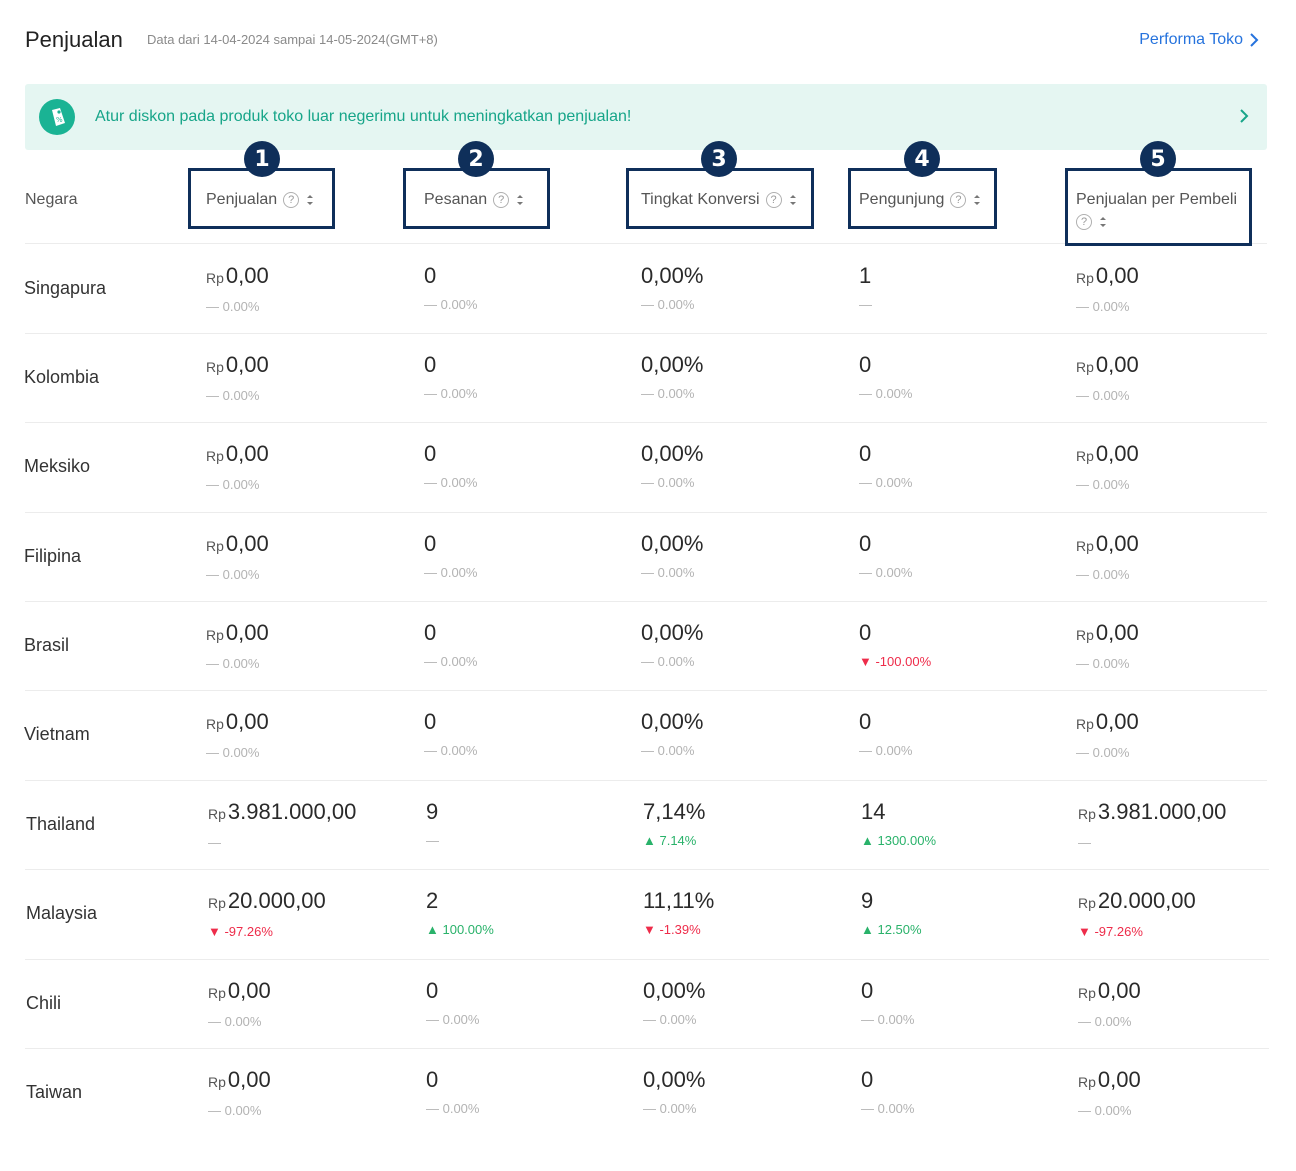  Describe the element at coordinates (57, 466) in the screenshot. I see `country-name: Meksiko` at that location.